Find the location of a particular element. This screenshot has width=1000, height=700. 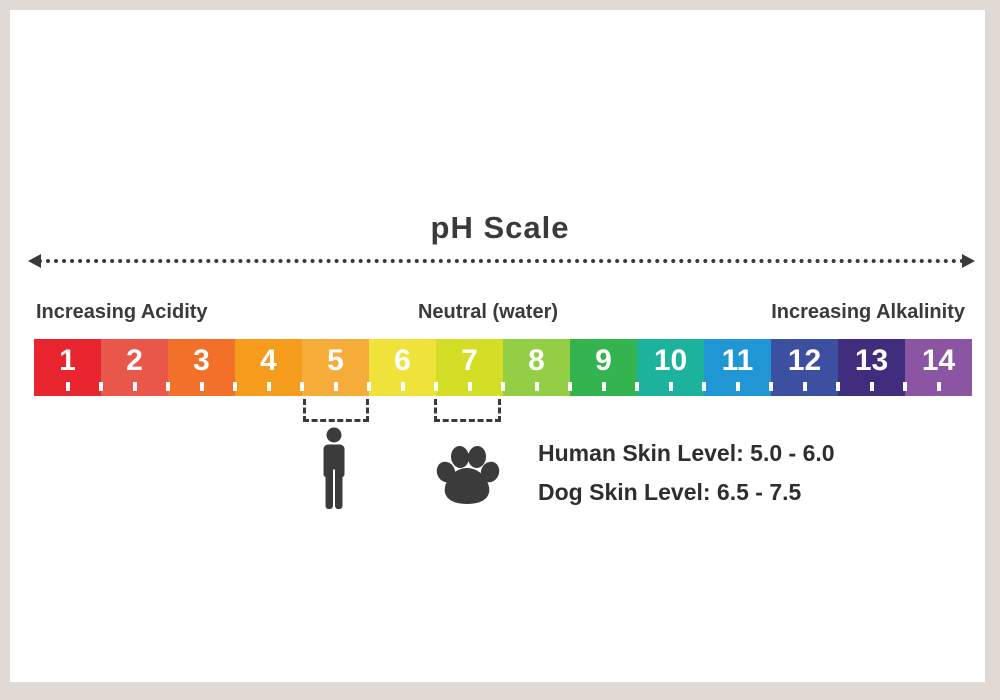

arrow-left-icon is located at coordinates (34, 261).